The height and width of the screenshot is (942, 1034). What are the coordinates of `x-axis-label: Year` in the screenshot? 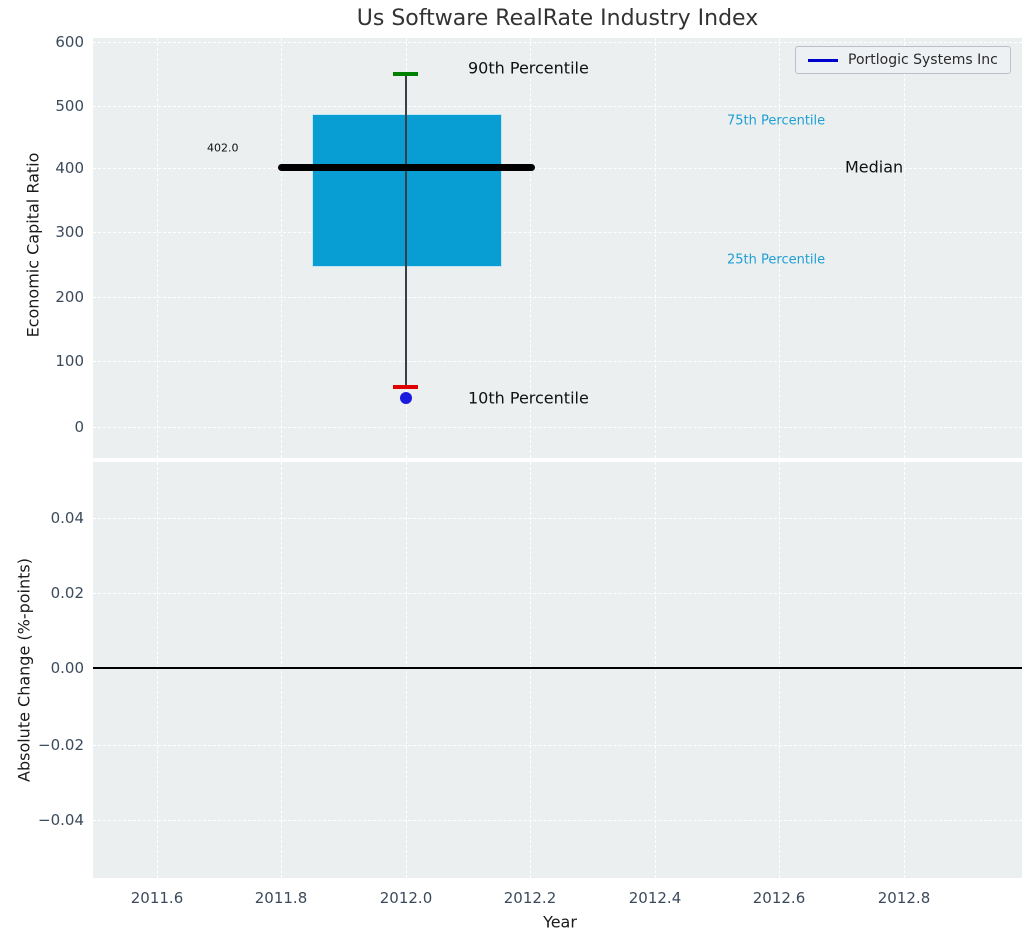 It's located at (560, 922).